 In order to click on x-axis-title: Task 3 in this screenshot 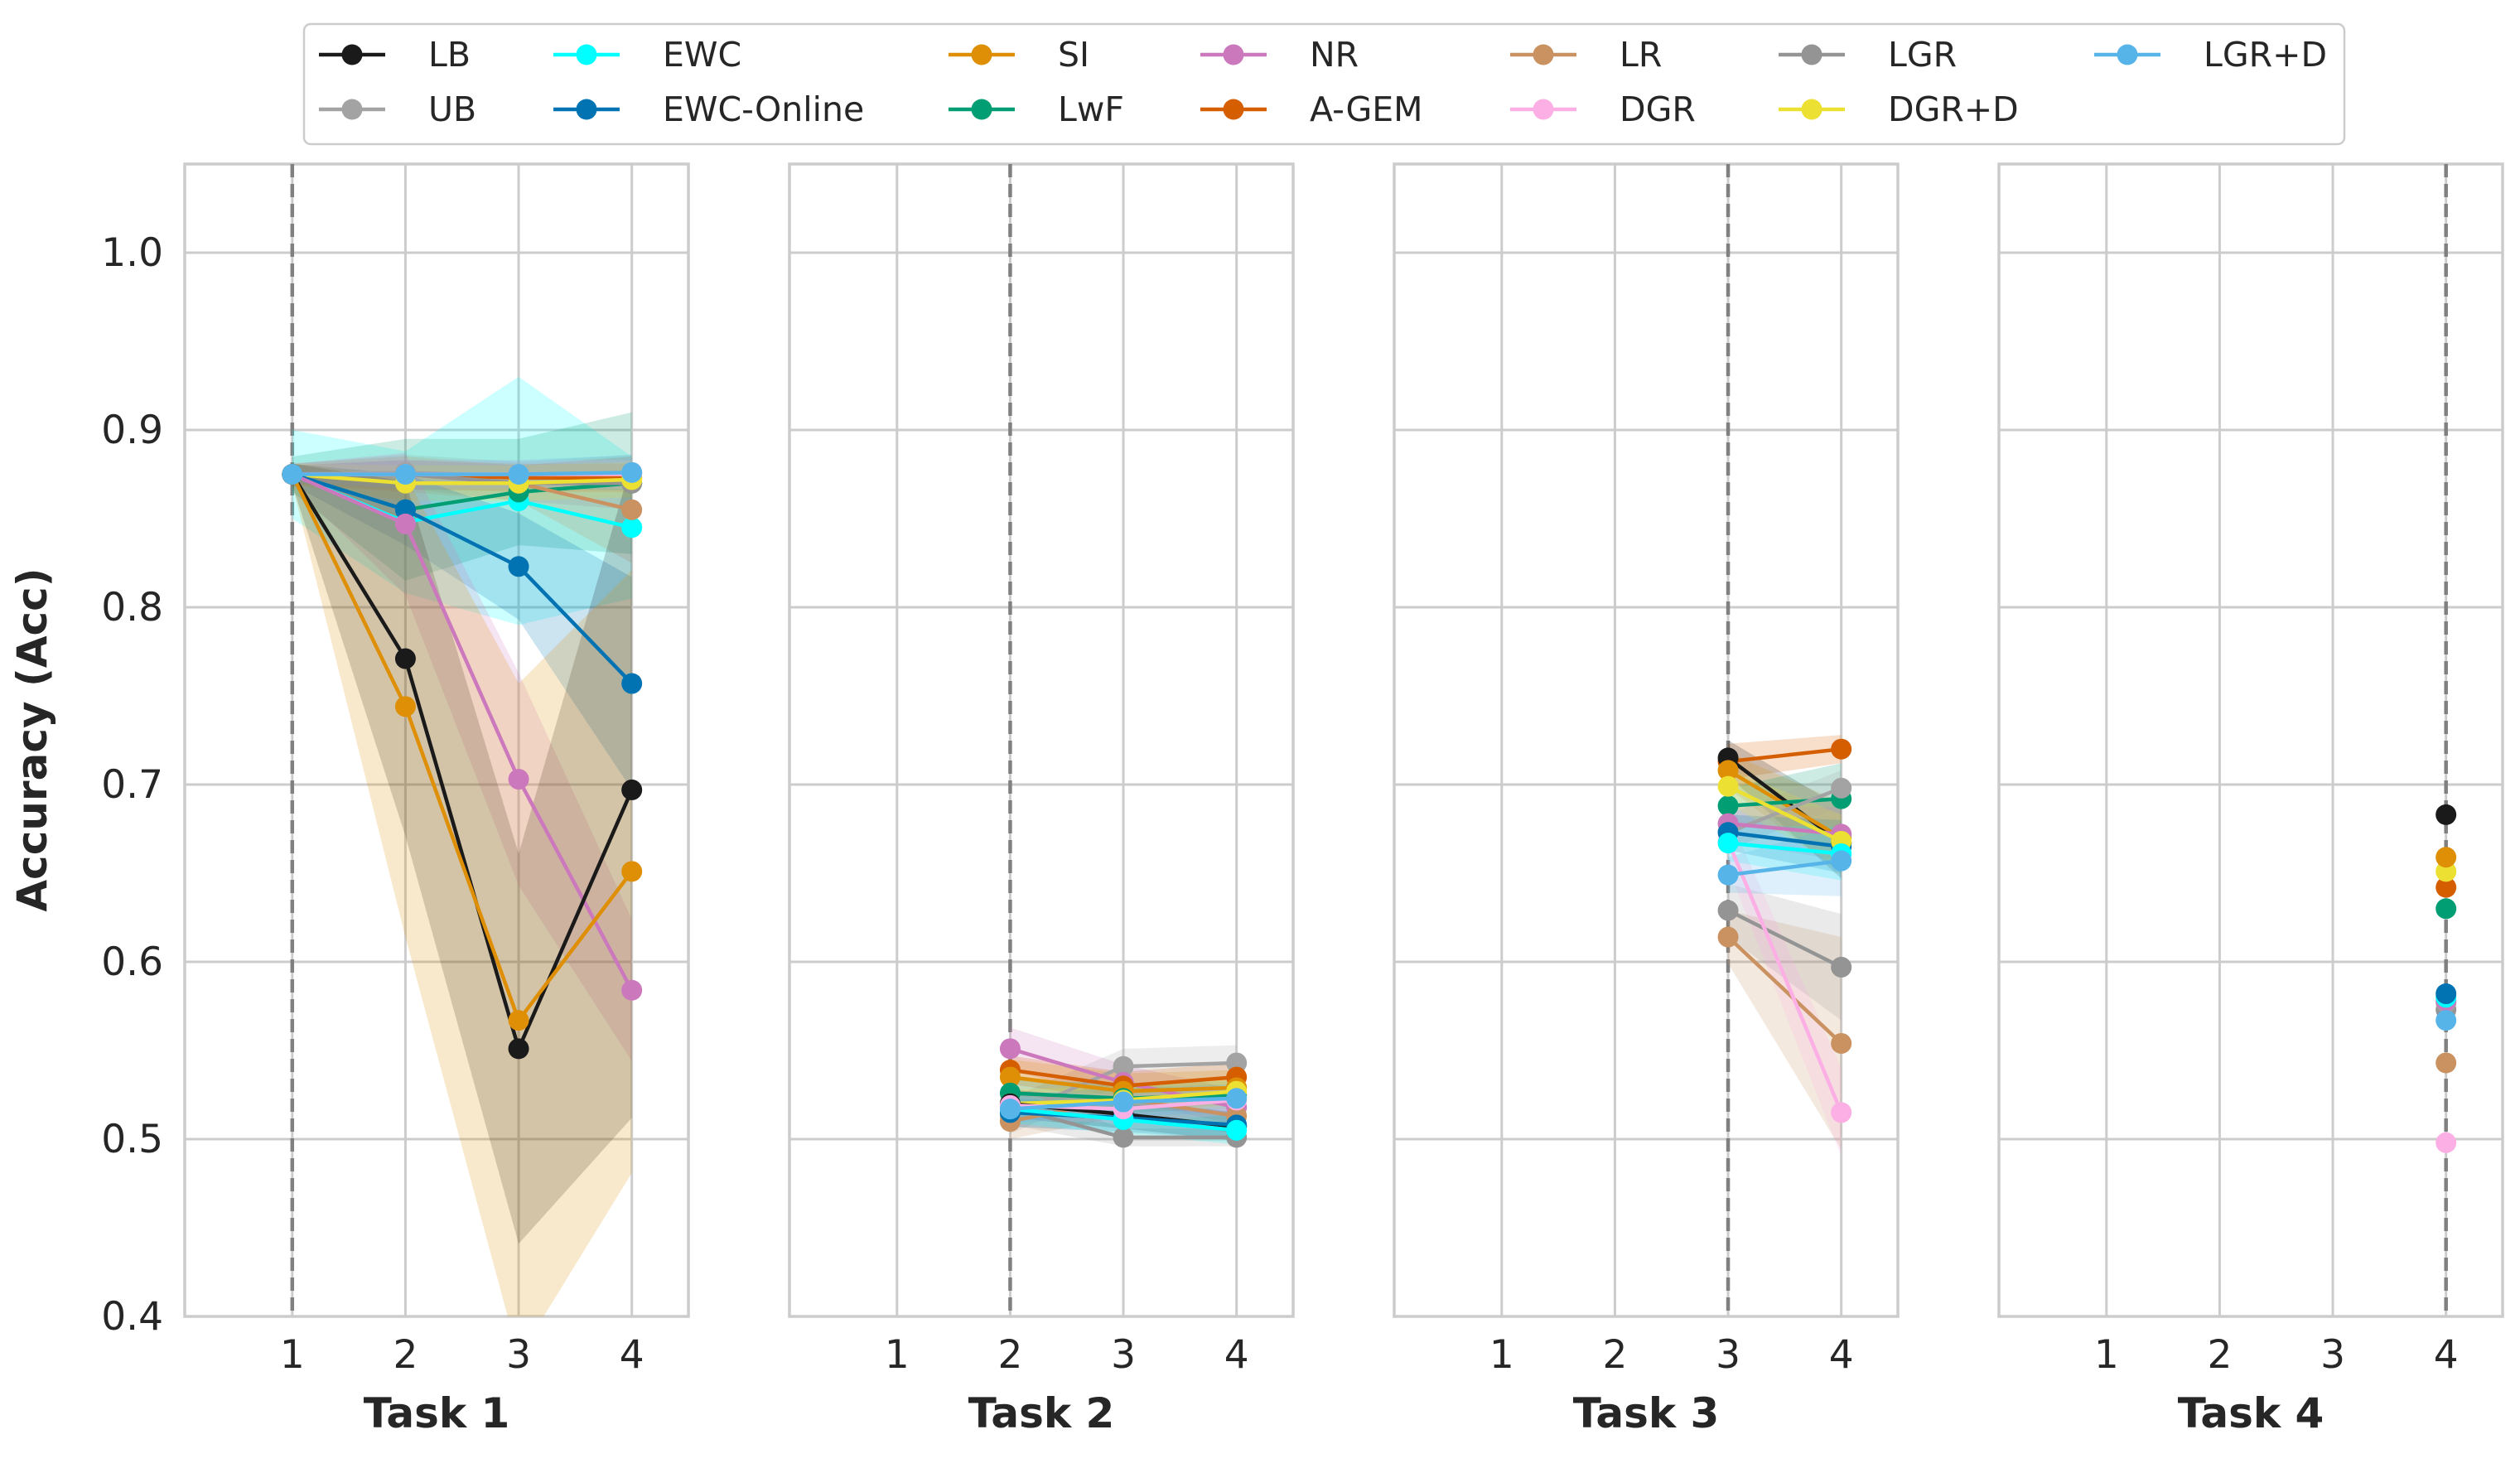, I will do `click(1646, 1413)`.